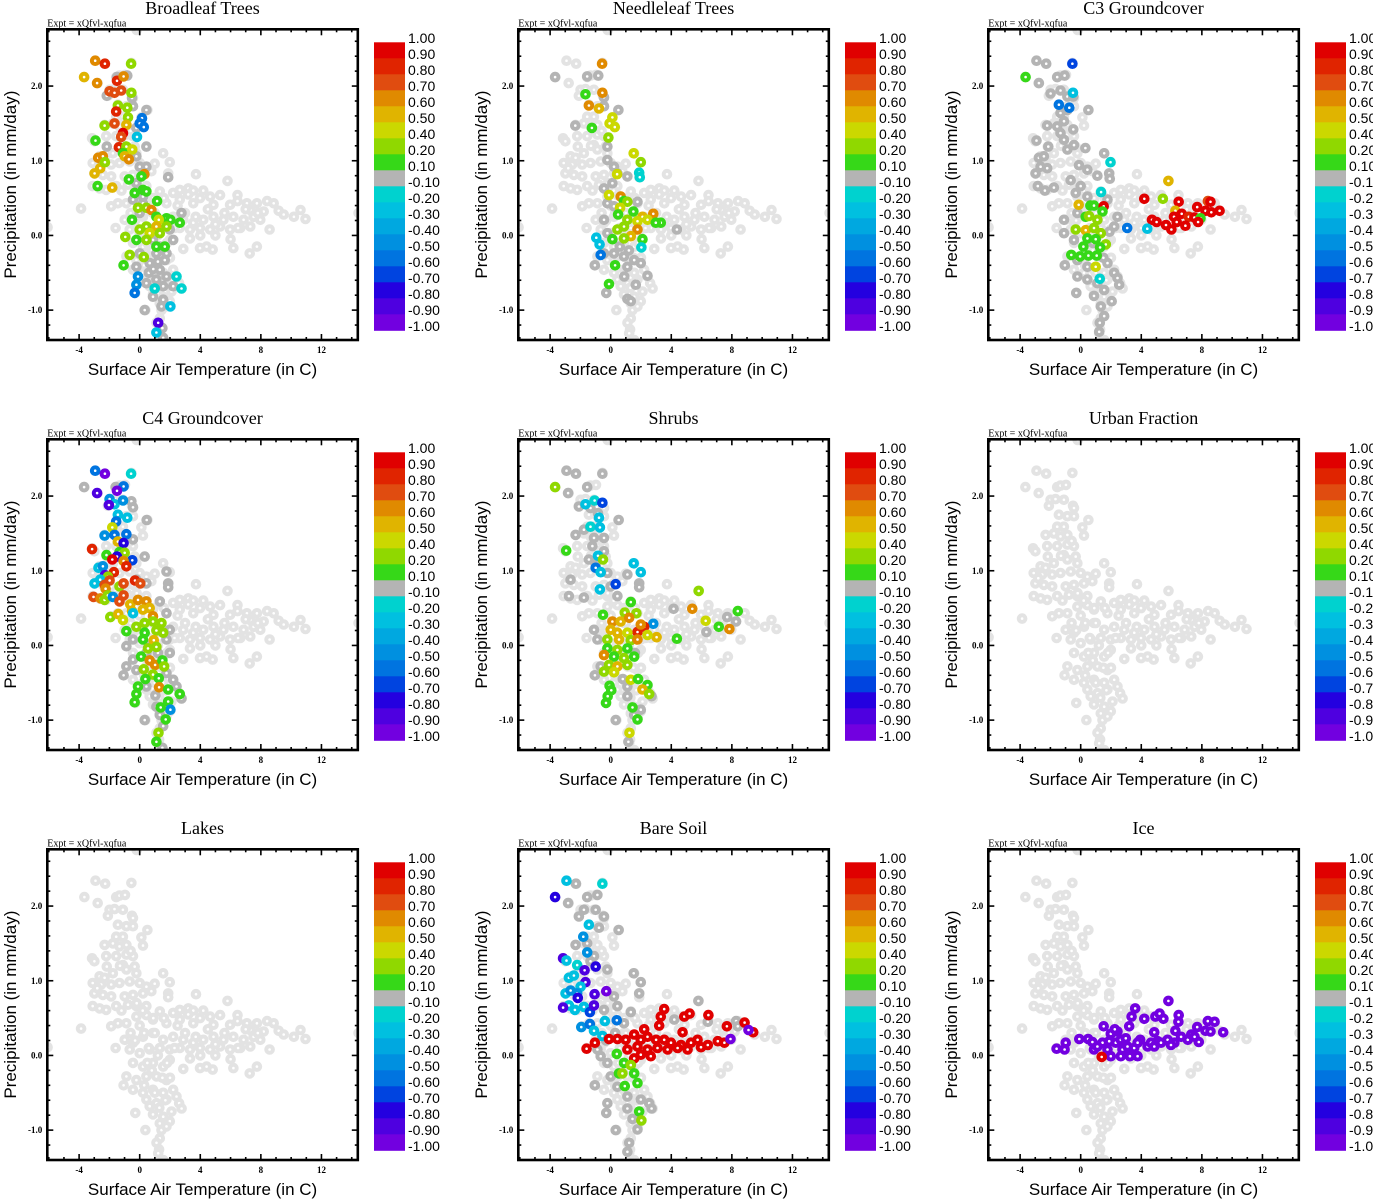  I want to click on x-tick-label: 4, so click(200, 350).